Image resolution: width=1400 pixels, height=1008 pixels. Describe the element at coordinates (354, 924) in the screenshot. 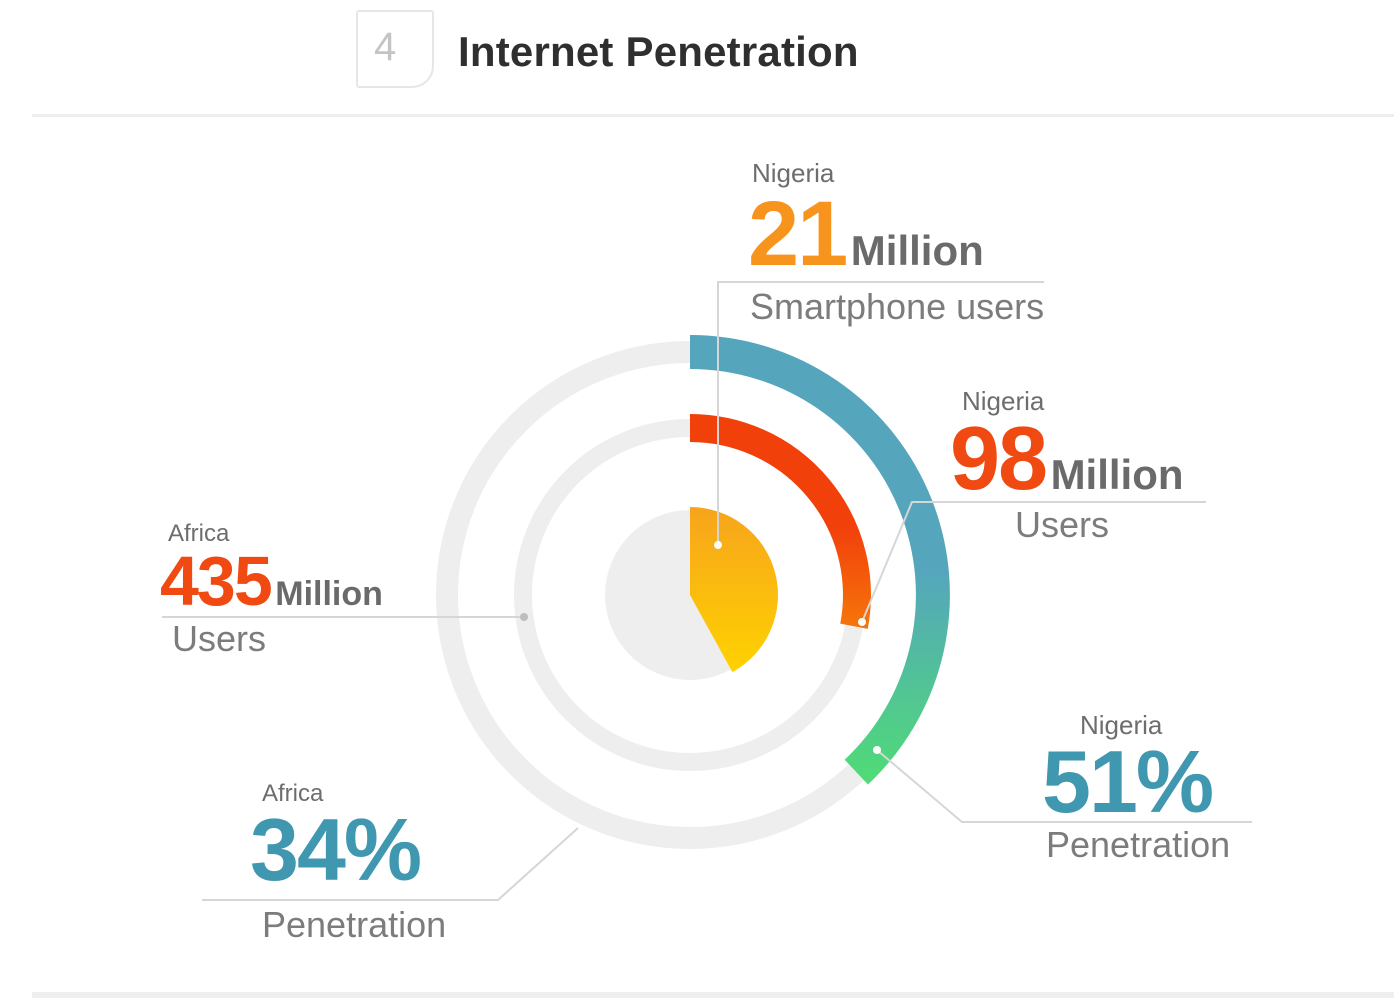

I see `africa-penetration-label: Penetration` at that location.